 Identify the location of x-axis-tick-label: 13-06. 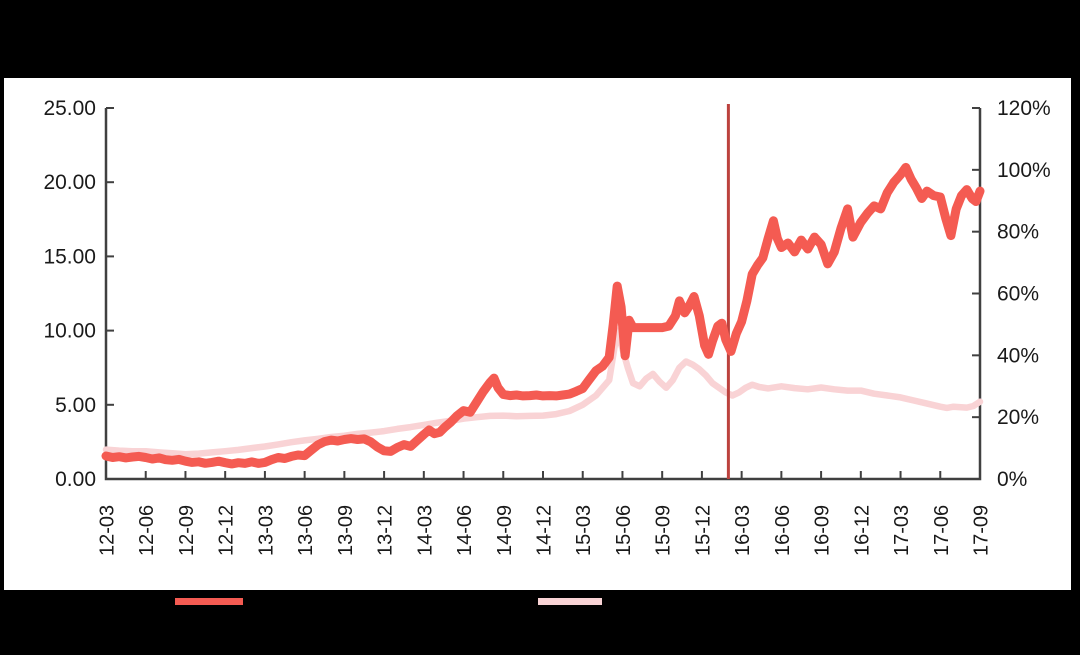
(306, 530).